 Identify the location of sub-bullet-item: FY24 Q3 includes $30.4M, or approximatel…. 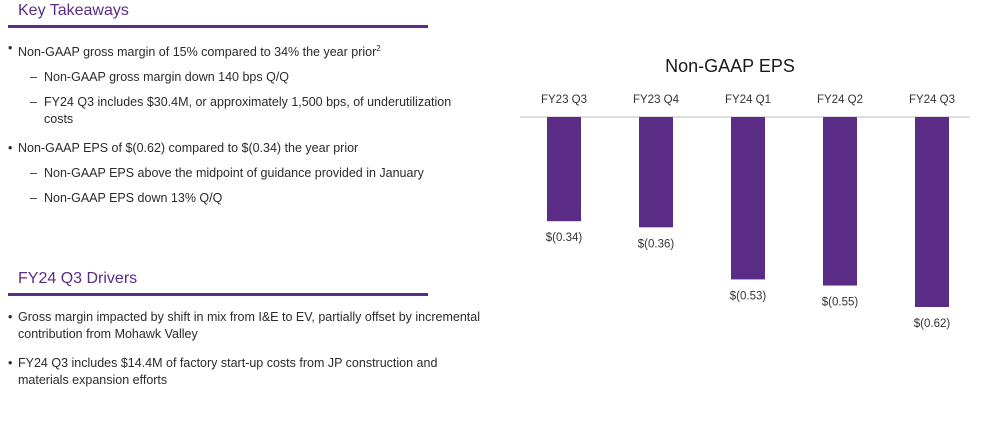
(248, 111).